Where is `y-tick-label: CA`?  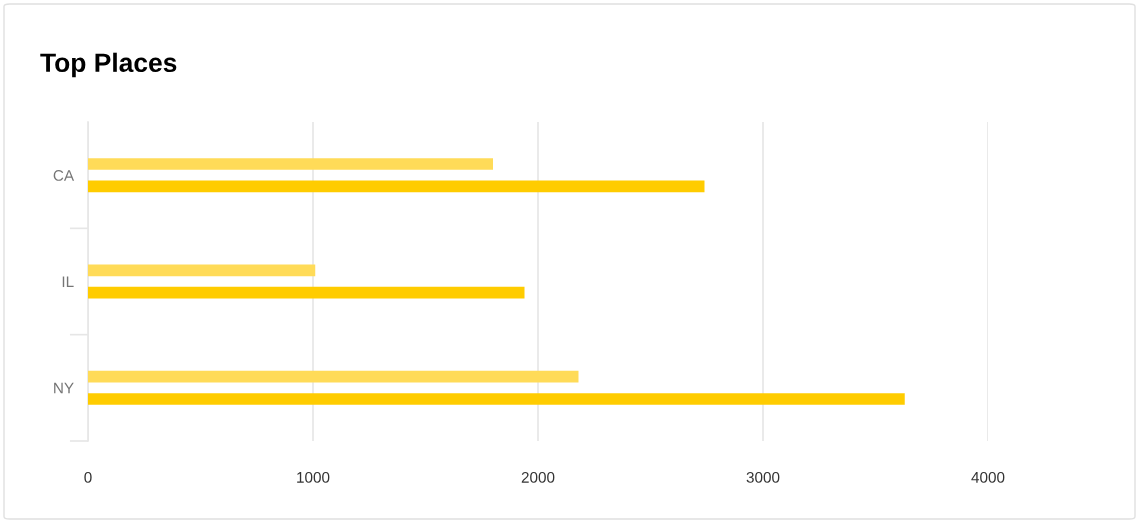 y-tick-label: CA is located at coordinates (64, 175).